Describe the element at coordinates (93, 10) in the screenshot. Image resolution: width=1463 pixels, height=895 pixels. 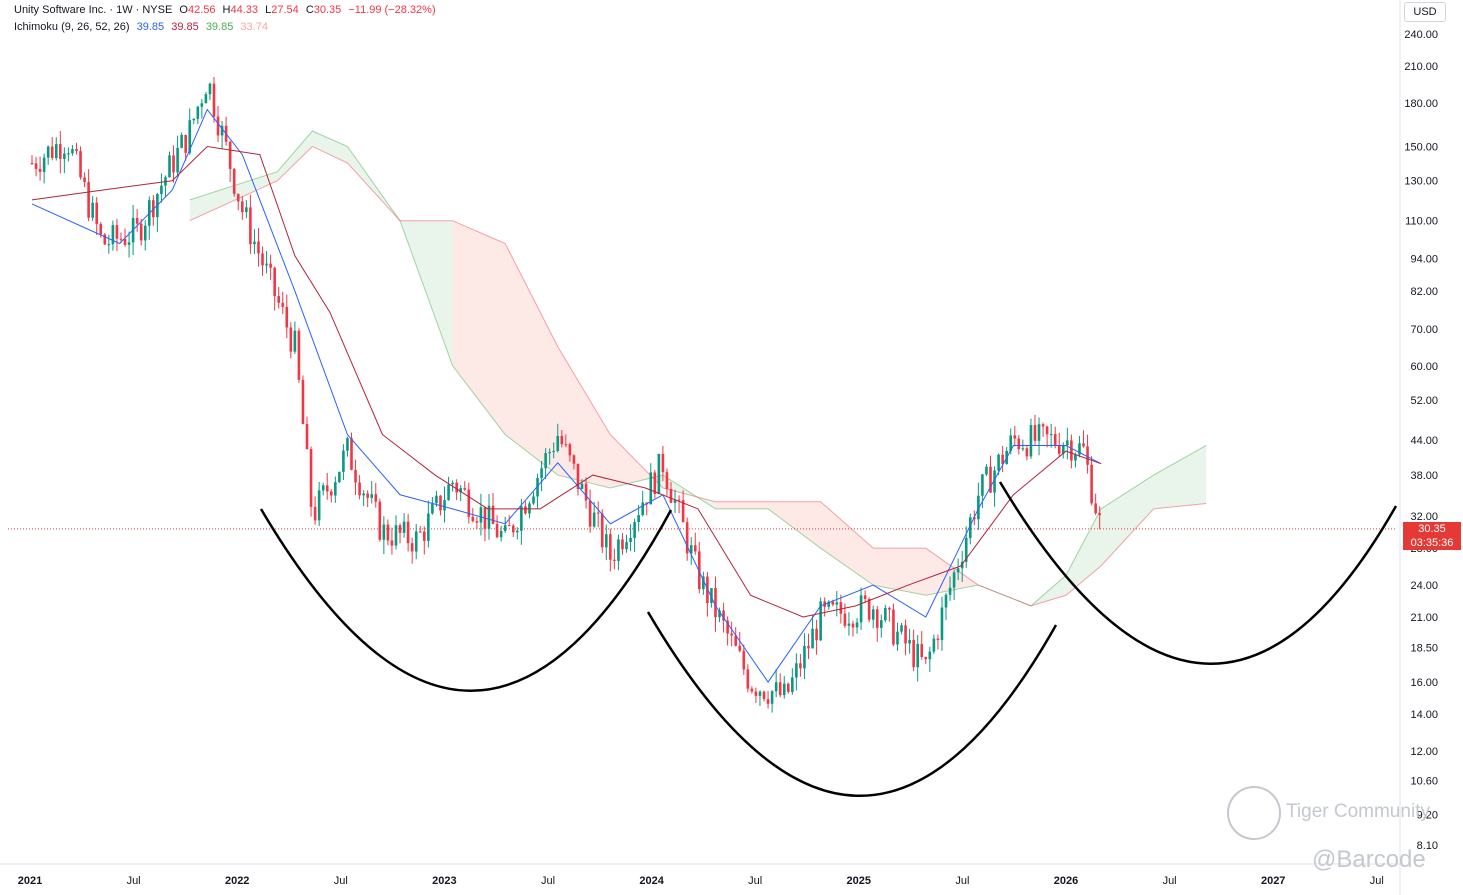
I see `symbol-title: Unity Software Inc. · 1W · NYSE` at that location.